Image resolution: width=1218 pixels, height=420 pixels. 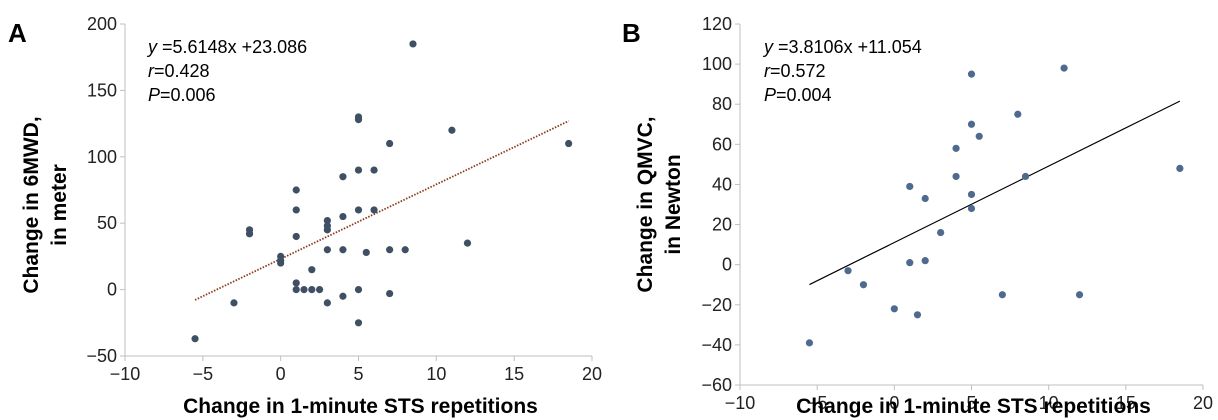 I want to click on y-tick-label: 120, so click(x=717, y=24).